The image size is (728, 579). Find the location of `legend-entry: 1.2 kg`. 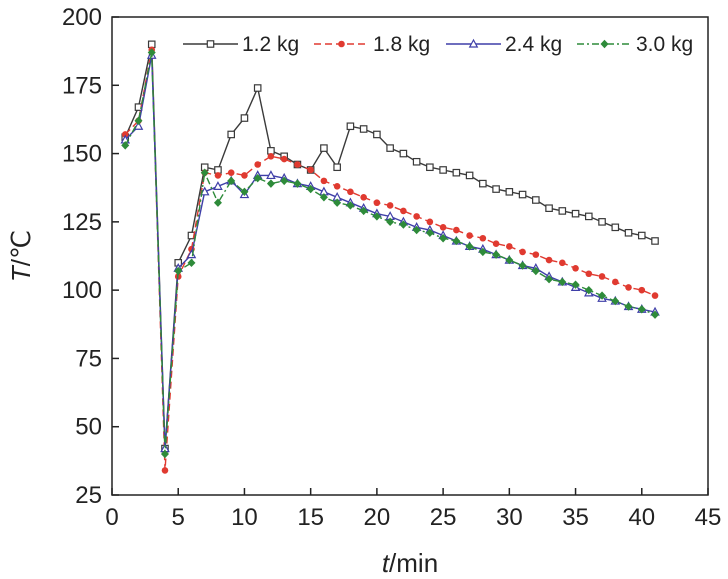

legend-entry: 1.2 kg is located at coordinates (241, 44).